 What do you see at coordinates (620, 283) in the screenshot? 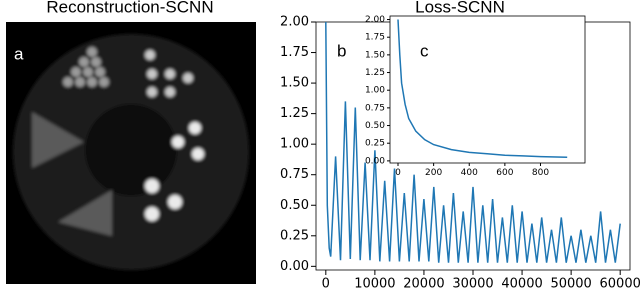
I see `x-tick-label: 60000` at bounding box center [620, 283].